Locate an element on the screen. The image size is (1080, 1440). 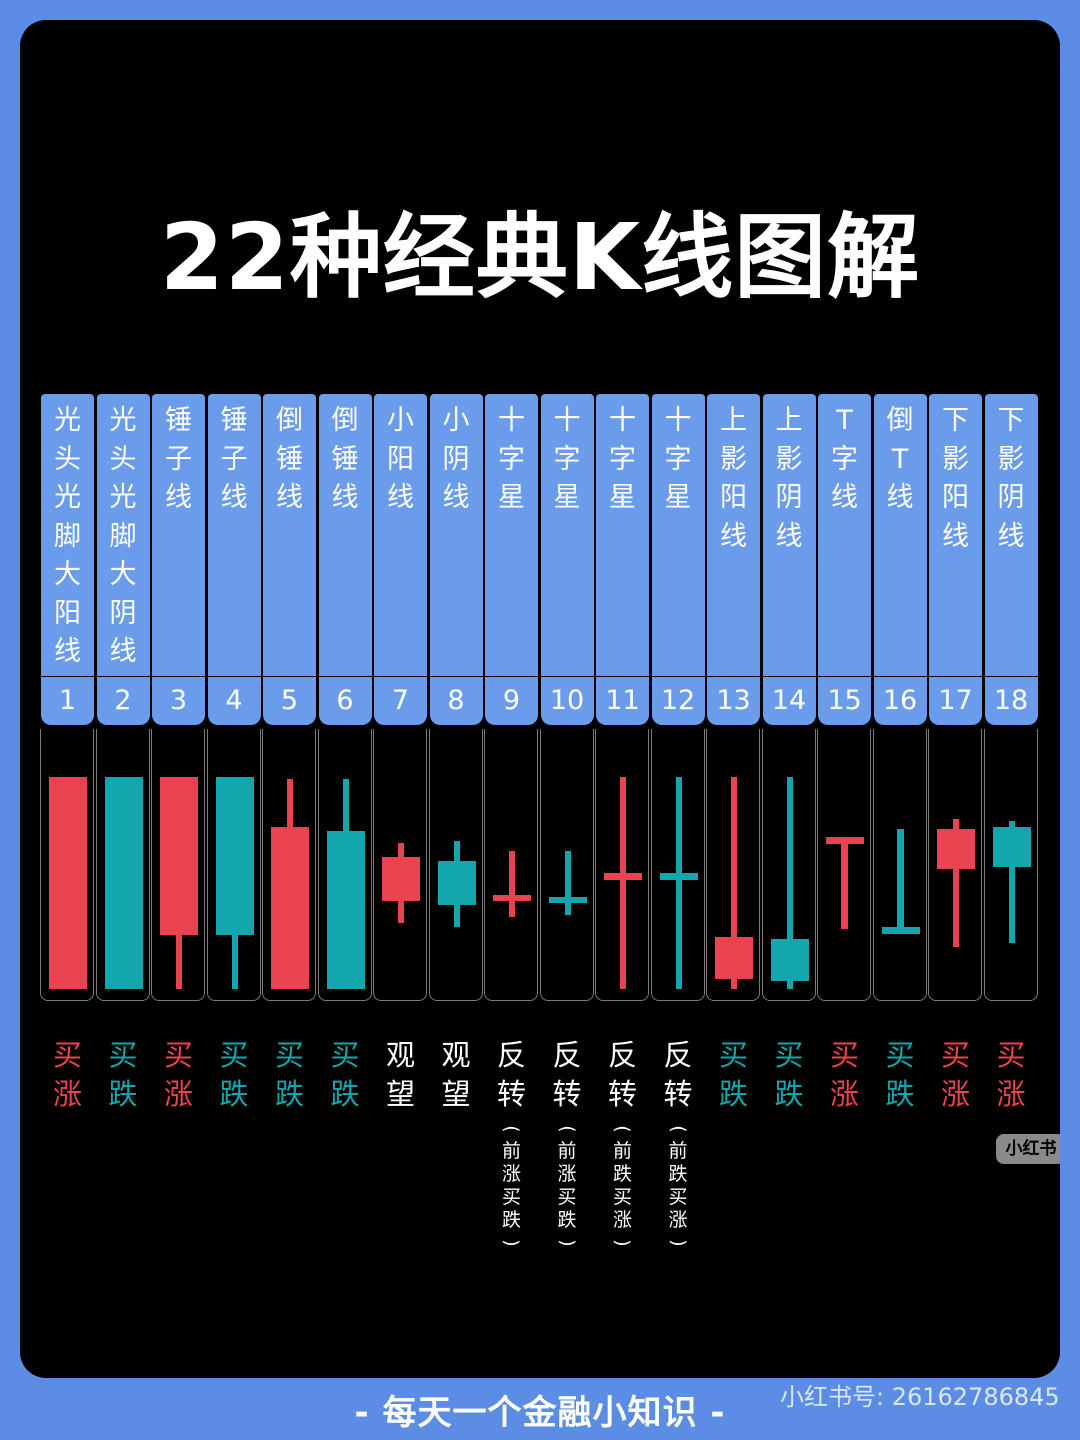
pattern-name: 下影阴线 is located at coordinates (1011, 478).